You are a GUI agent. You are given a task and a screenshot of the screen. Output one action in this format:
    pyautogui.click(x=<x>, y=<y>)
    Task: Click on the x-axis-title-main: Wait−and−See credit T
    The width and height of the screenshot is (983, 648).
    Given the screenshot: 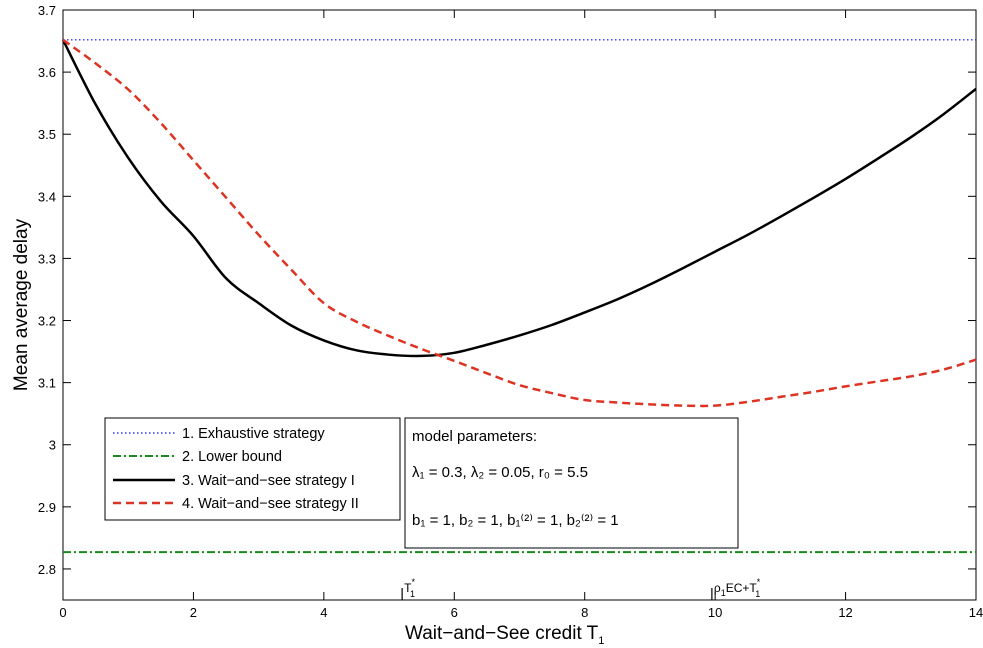 What is the action you would take?
    pyautogui.click(x=502, y=633)
    